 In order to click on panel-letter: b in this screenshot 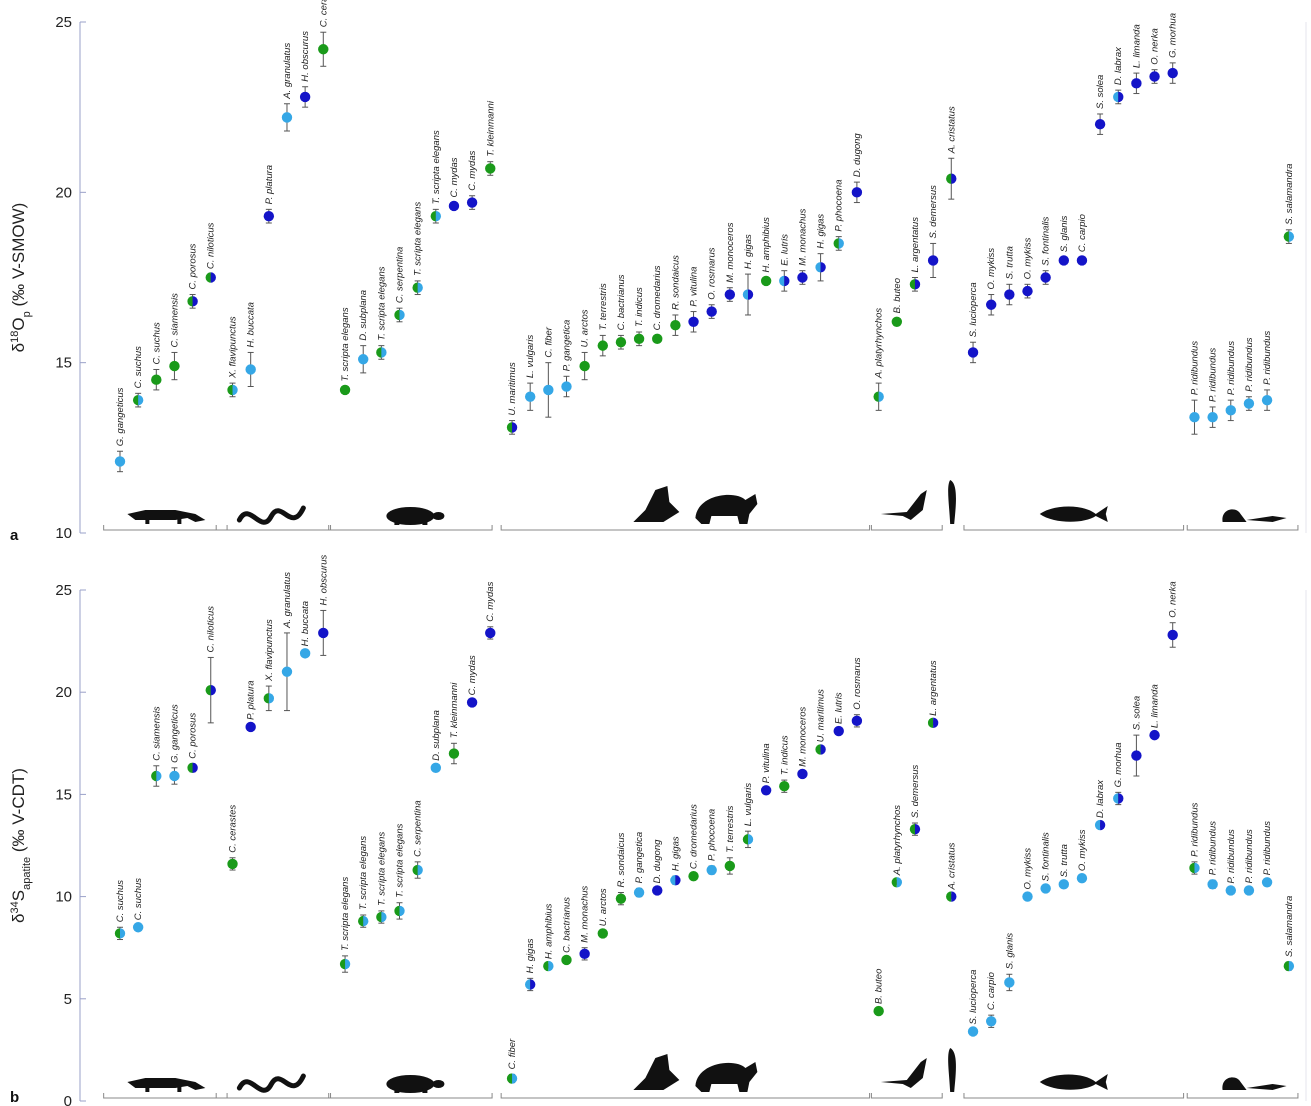, I will do `click(14, 1097)`.